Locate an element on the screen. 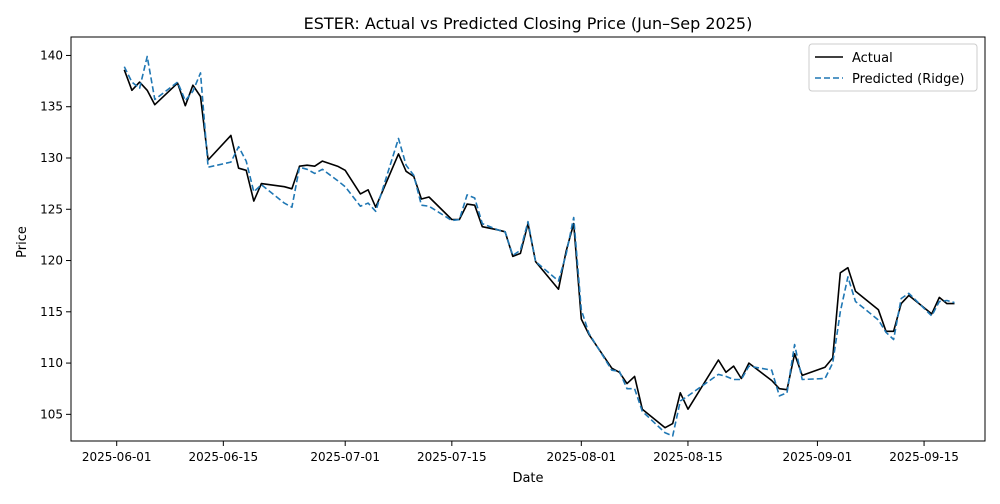 Image resolution: width=1000 pixels, height=504 pixels. y-tick-label: 115 is located at coordinates (51, 312).